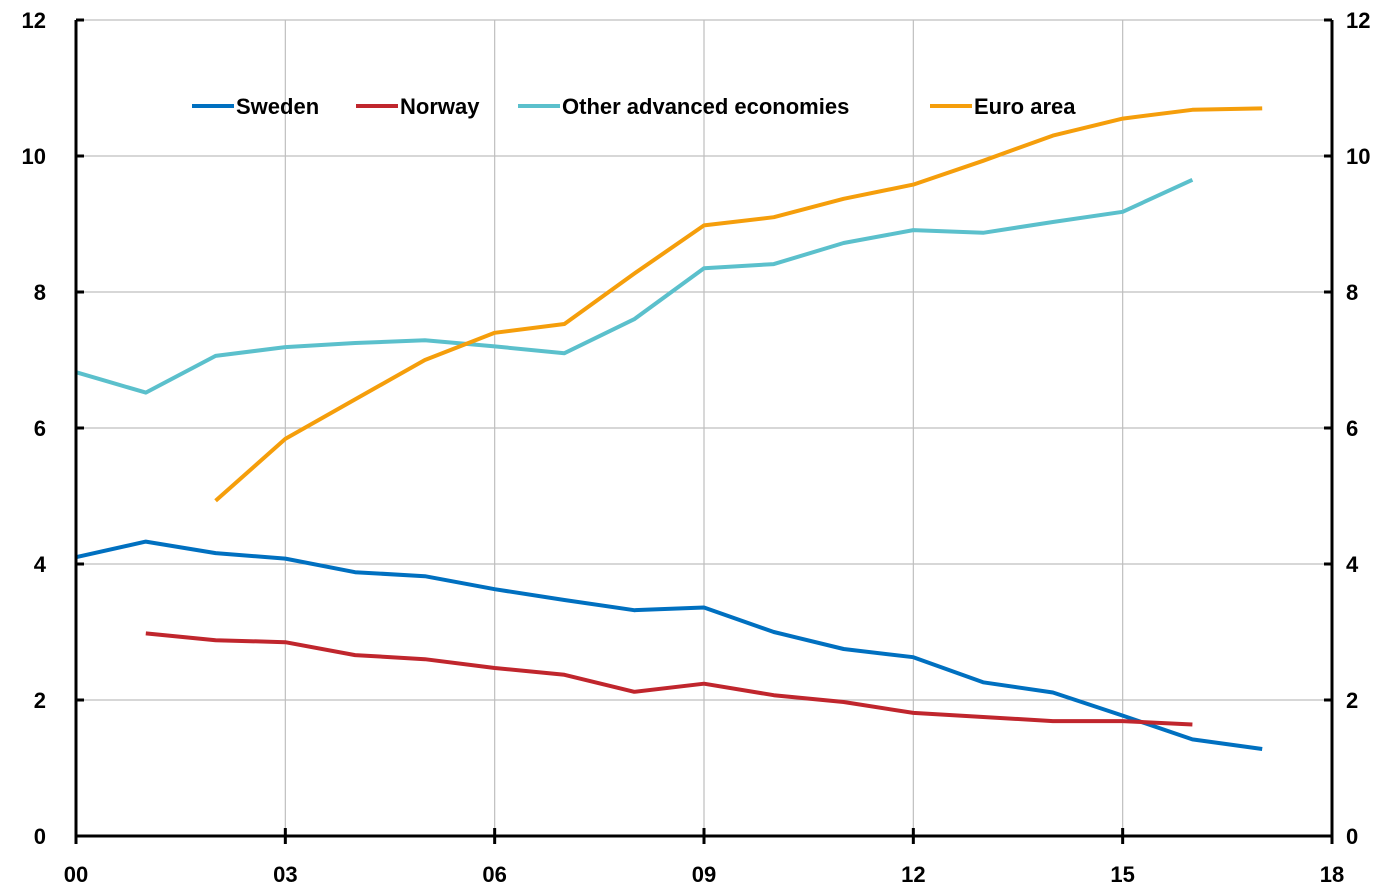 Image resolution: width=1396 pixels, height=889 pixels. What do you see at coordinates (913, 874) in the screenshot?
I see `x-tick-label: 12` at bounding box center [913, 874].